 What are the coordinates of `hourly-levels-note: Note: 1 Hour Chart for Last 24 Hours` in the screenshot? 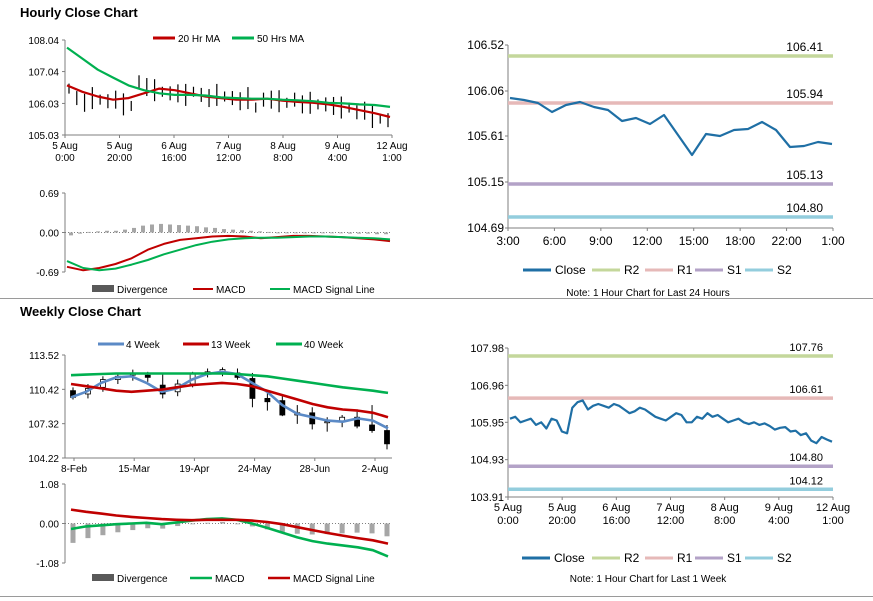 It's located at (647, 293).